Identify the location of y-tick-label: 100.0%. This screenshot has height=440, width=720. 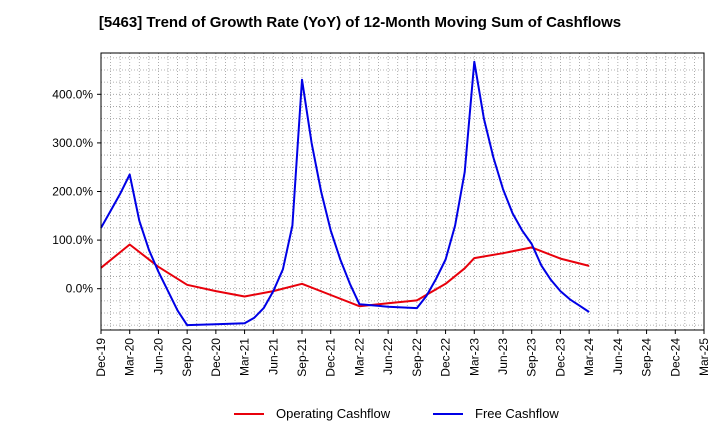
(72, 240).